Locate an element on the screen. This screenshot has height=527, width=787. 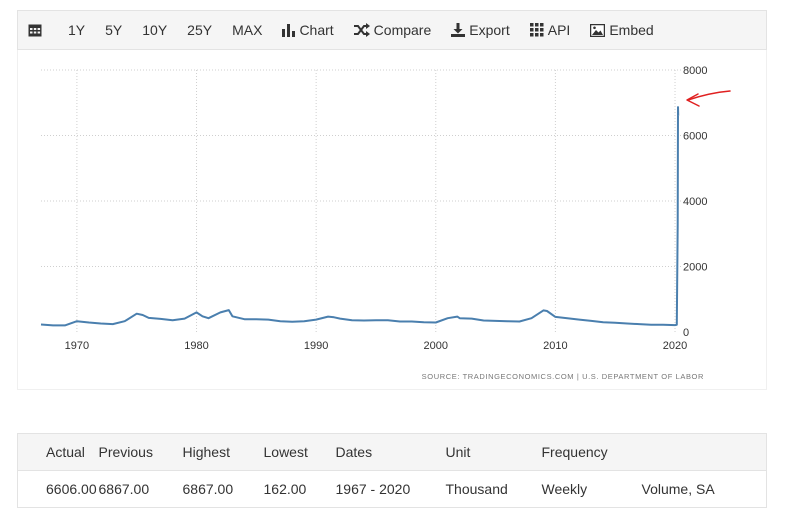
y-tick-label: 8000 is located at coordinates (695, 71).